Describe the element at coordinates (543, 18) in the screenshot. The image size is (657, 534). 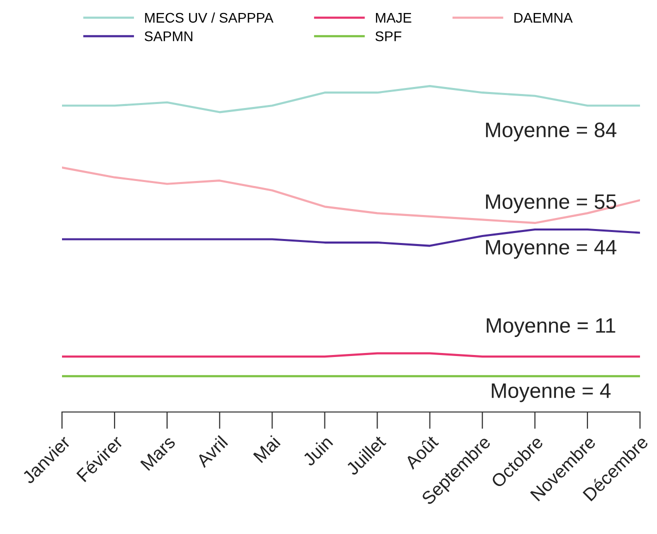
I see `legend-label: DAEMNA` at that location.